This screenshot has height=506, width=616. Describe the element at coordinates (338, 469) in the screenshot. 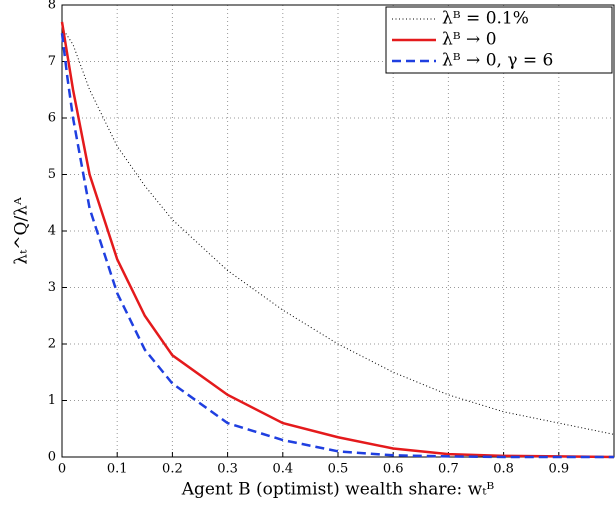

I see `x-tick-label: 0.5` at that location.